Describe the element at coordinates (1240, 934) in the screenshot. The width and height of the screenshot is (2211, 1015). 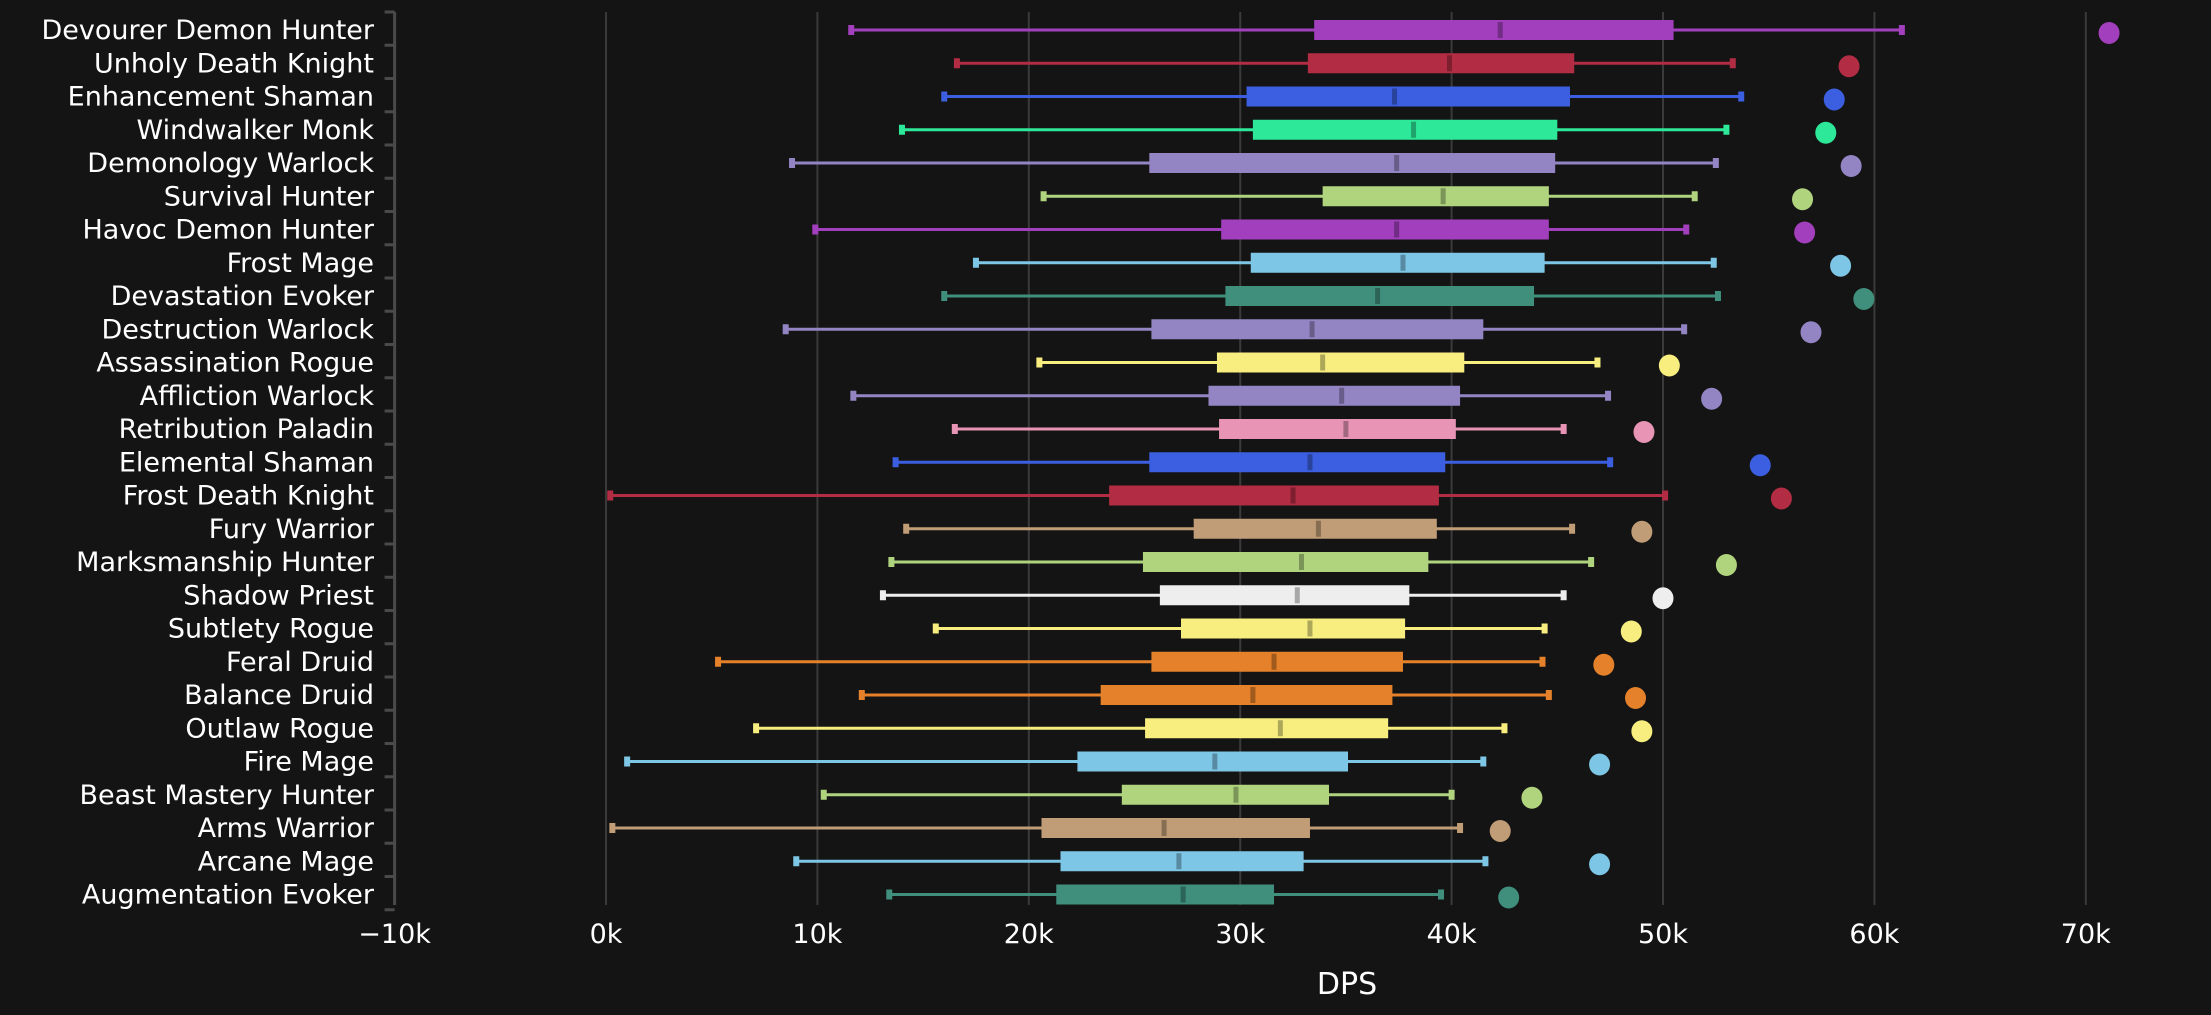
I see `x-tick-label: 30k` at that location.